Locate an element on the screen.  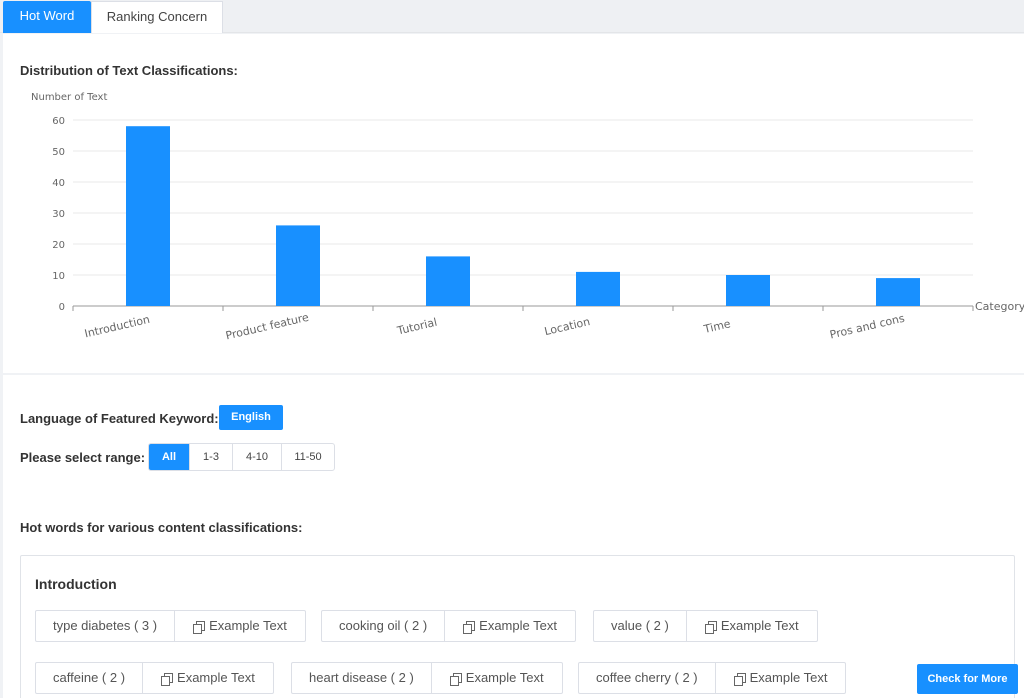
language-label: Language of Featured Keyword: is located at coordinates (119, 418).